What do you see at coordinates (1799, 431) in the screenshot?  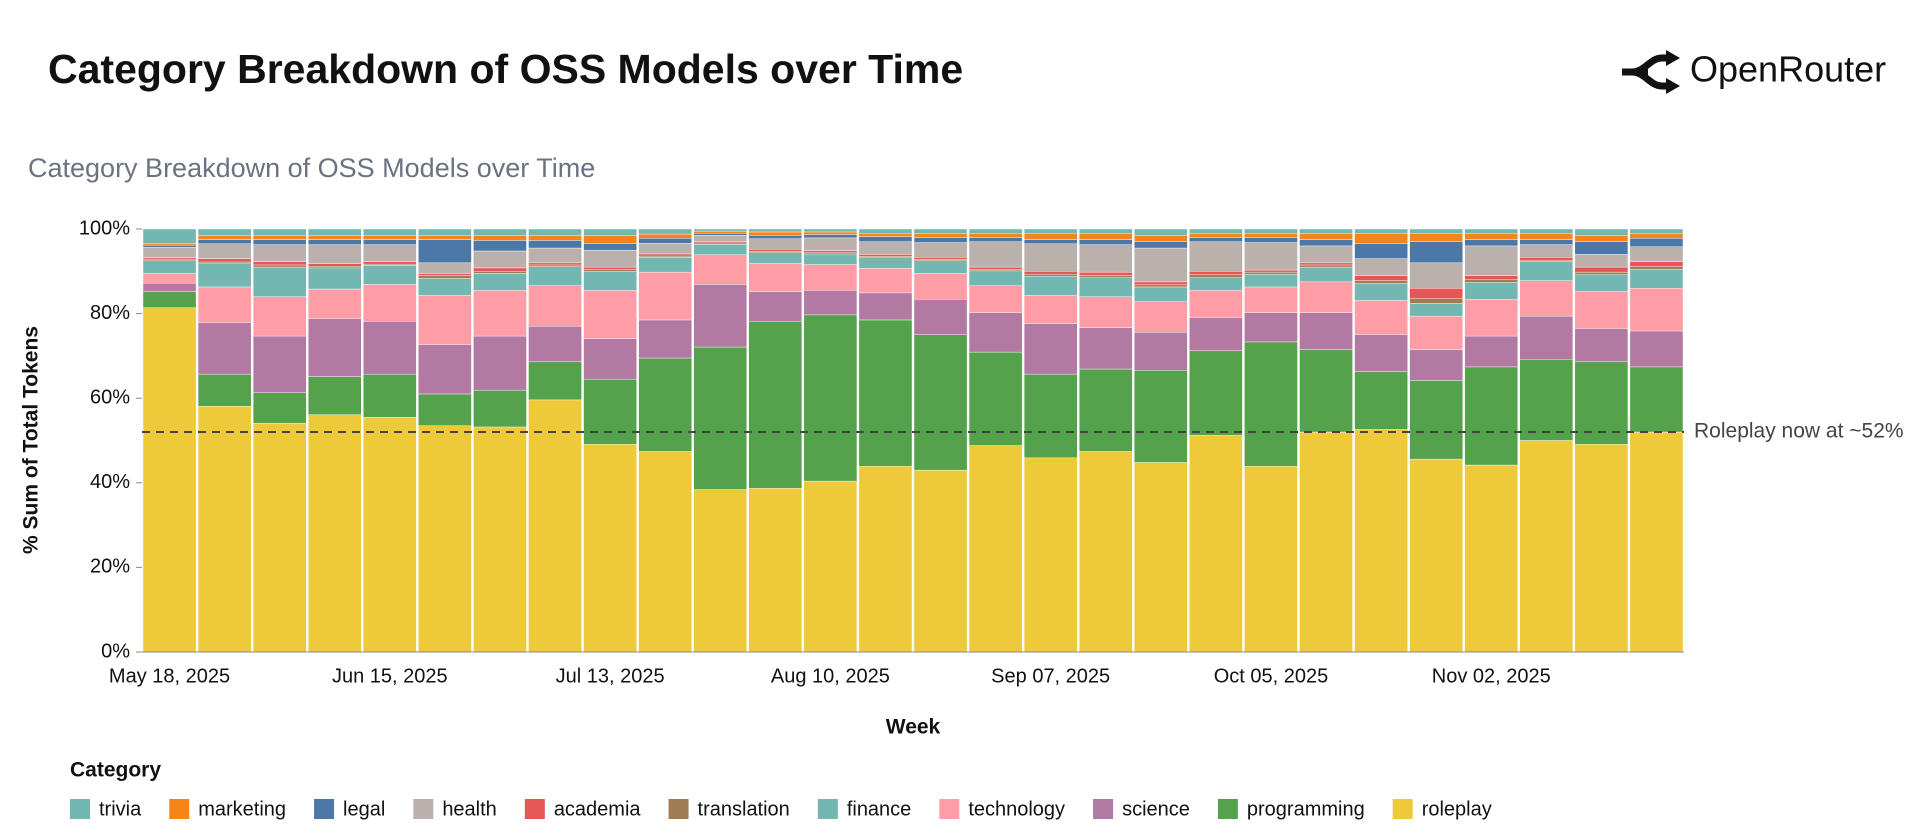 I see `annotation-label: Roleplay now at ~52%` at bounding box center [1799, 431].